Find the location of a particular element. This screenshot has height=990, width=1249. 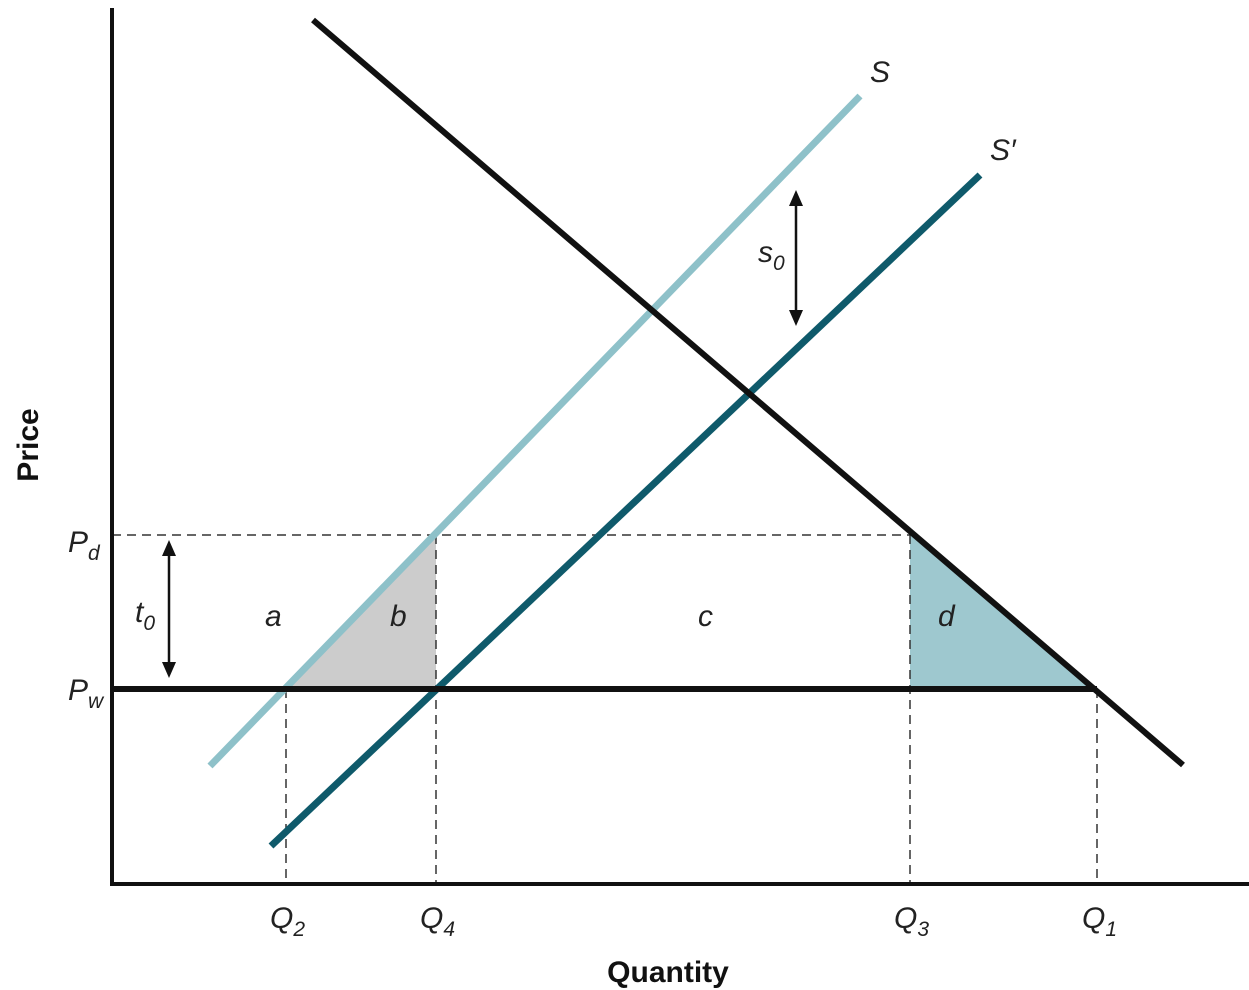

tariff-arrow is located at coordinates (169, 609).